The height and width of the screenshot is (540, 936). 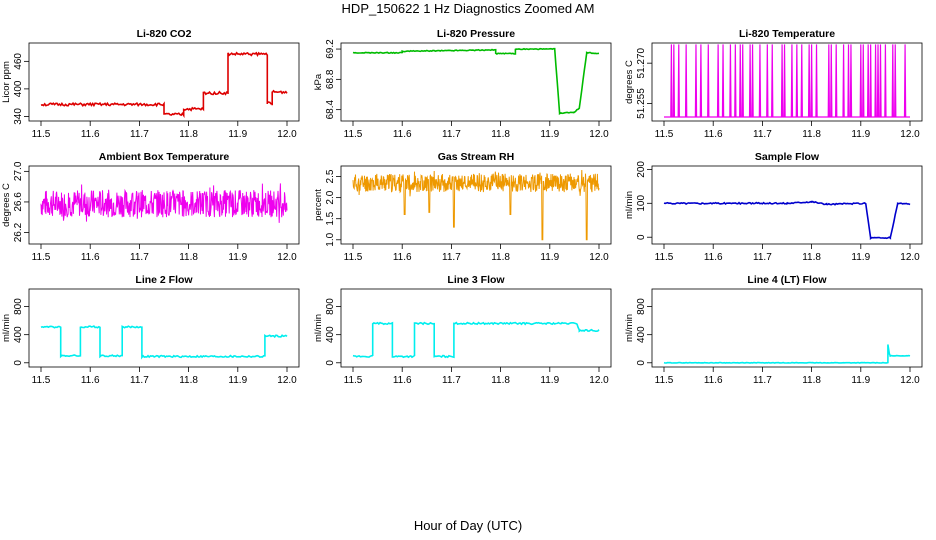 What do you see at coordinates (641, 169) in the screenshot?
I see `y-tick-label: 200` at bounding box center [641, 169].